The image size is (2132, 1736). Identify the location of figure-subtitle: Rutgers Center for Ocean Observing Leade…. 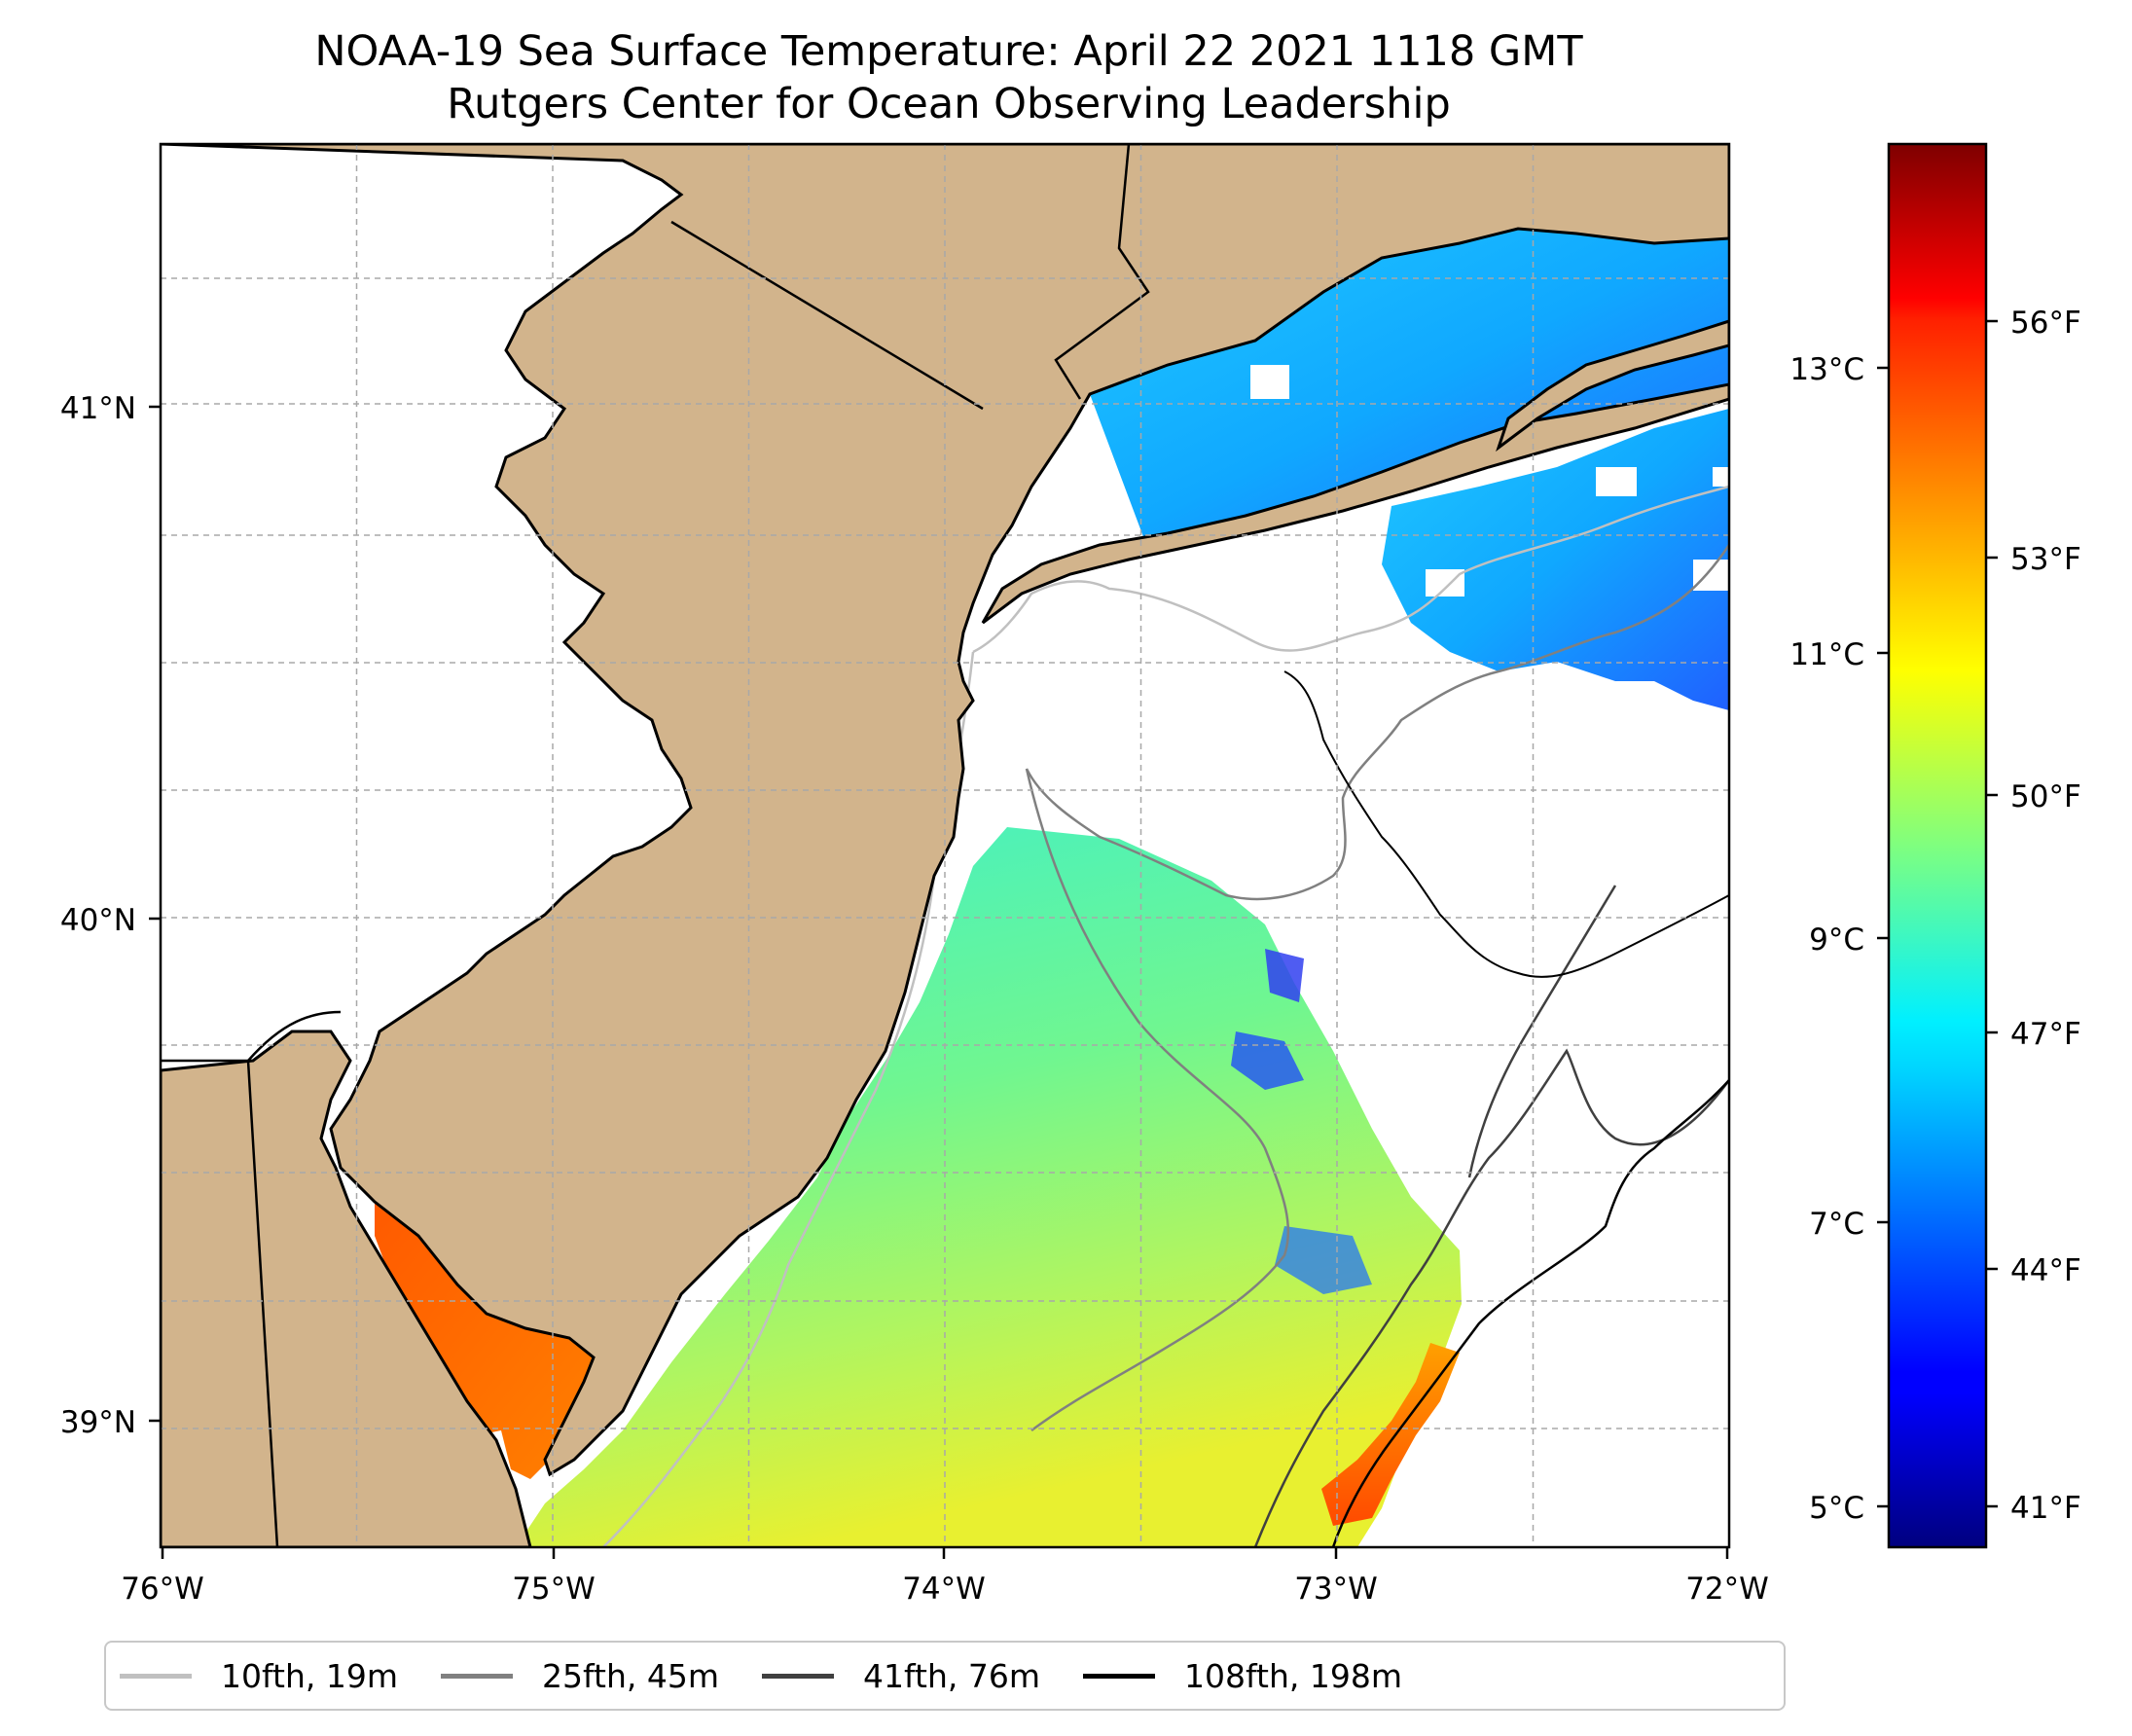
(949, 104).